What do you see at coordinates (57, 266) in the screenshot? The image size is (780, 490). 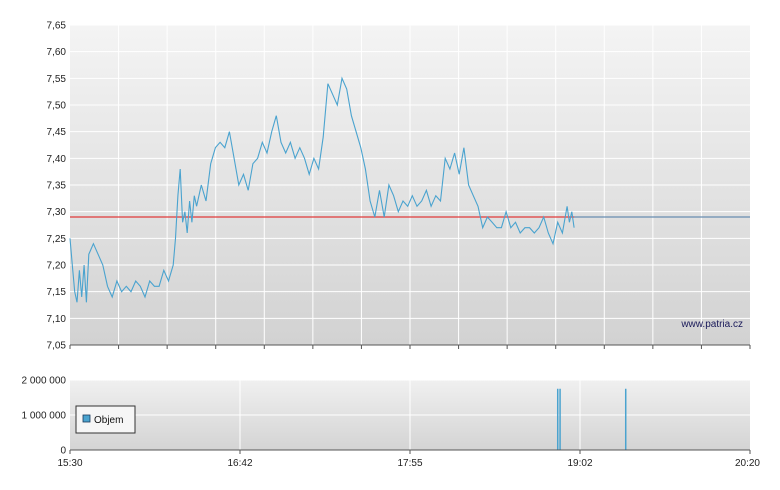 I see `price-y-tick-label: 7,20` at bounding box center [57, 266].